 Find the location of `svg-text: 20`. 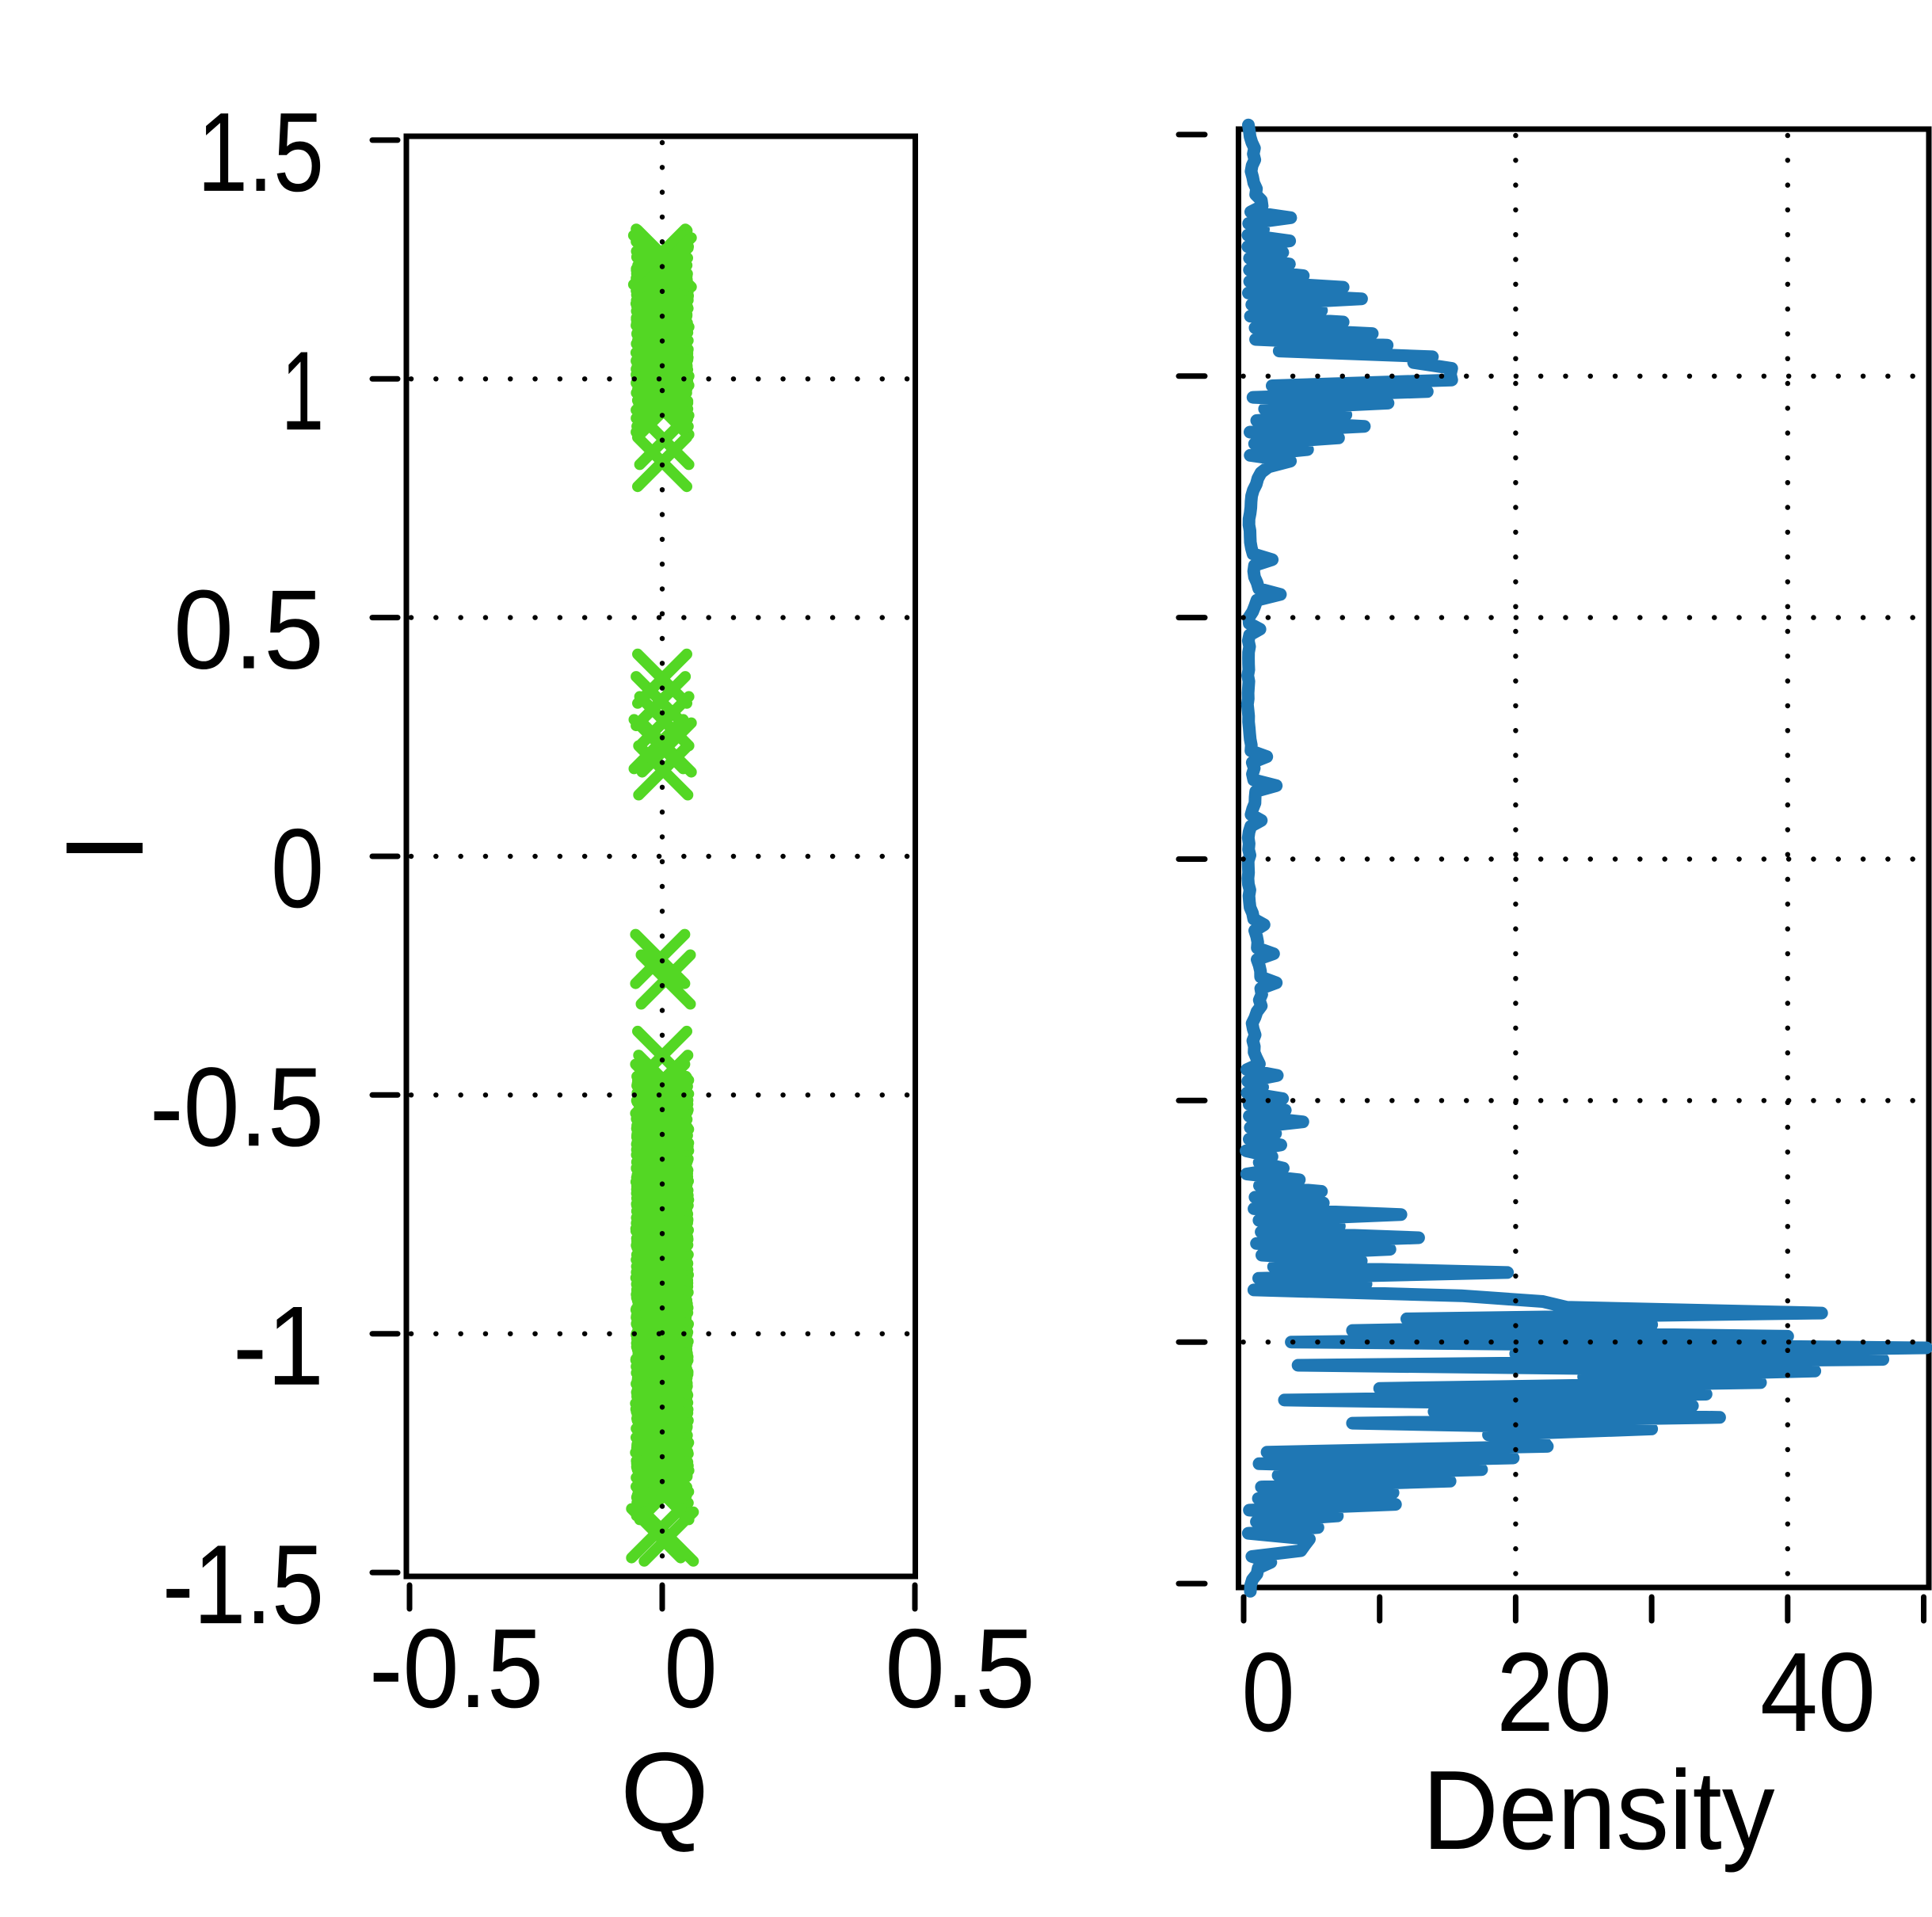

svg-text: 20 is located at coordinates (1554, 1692).